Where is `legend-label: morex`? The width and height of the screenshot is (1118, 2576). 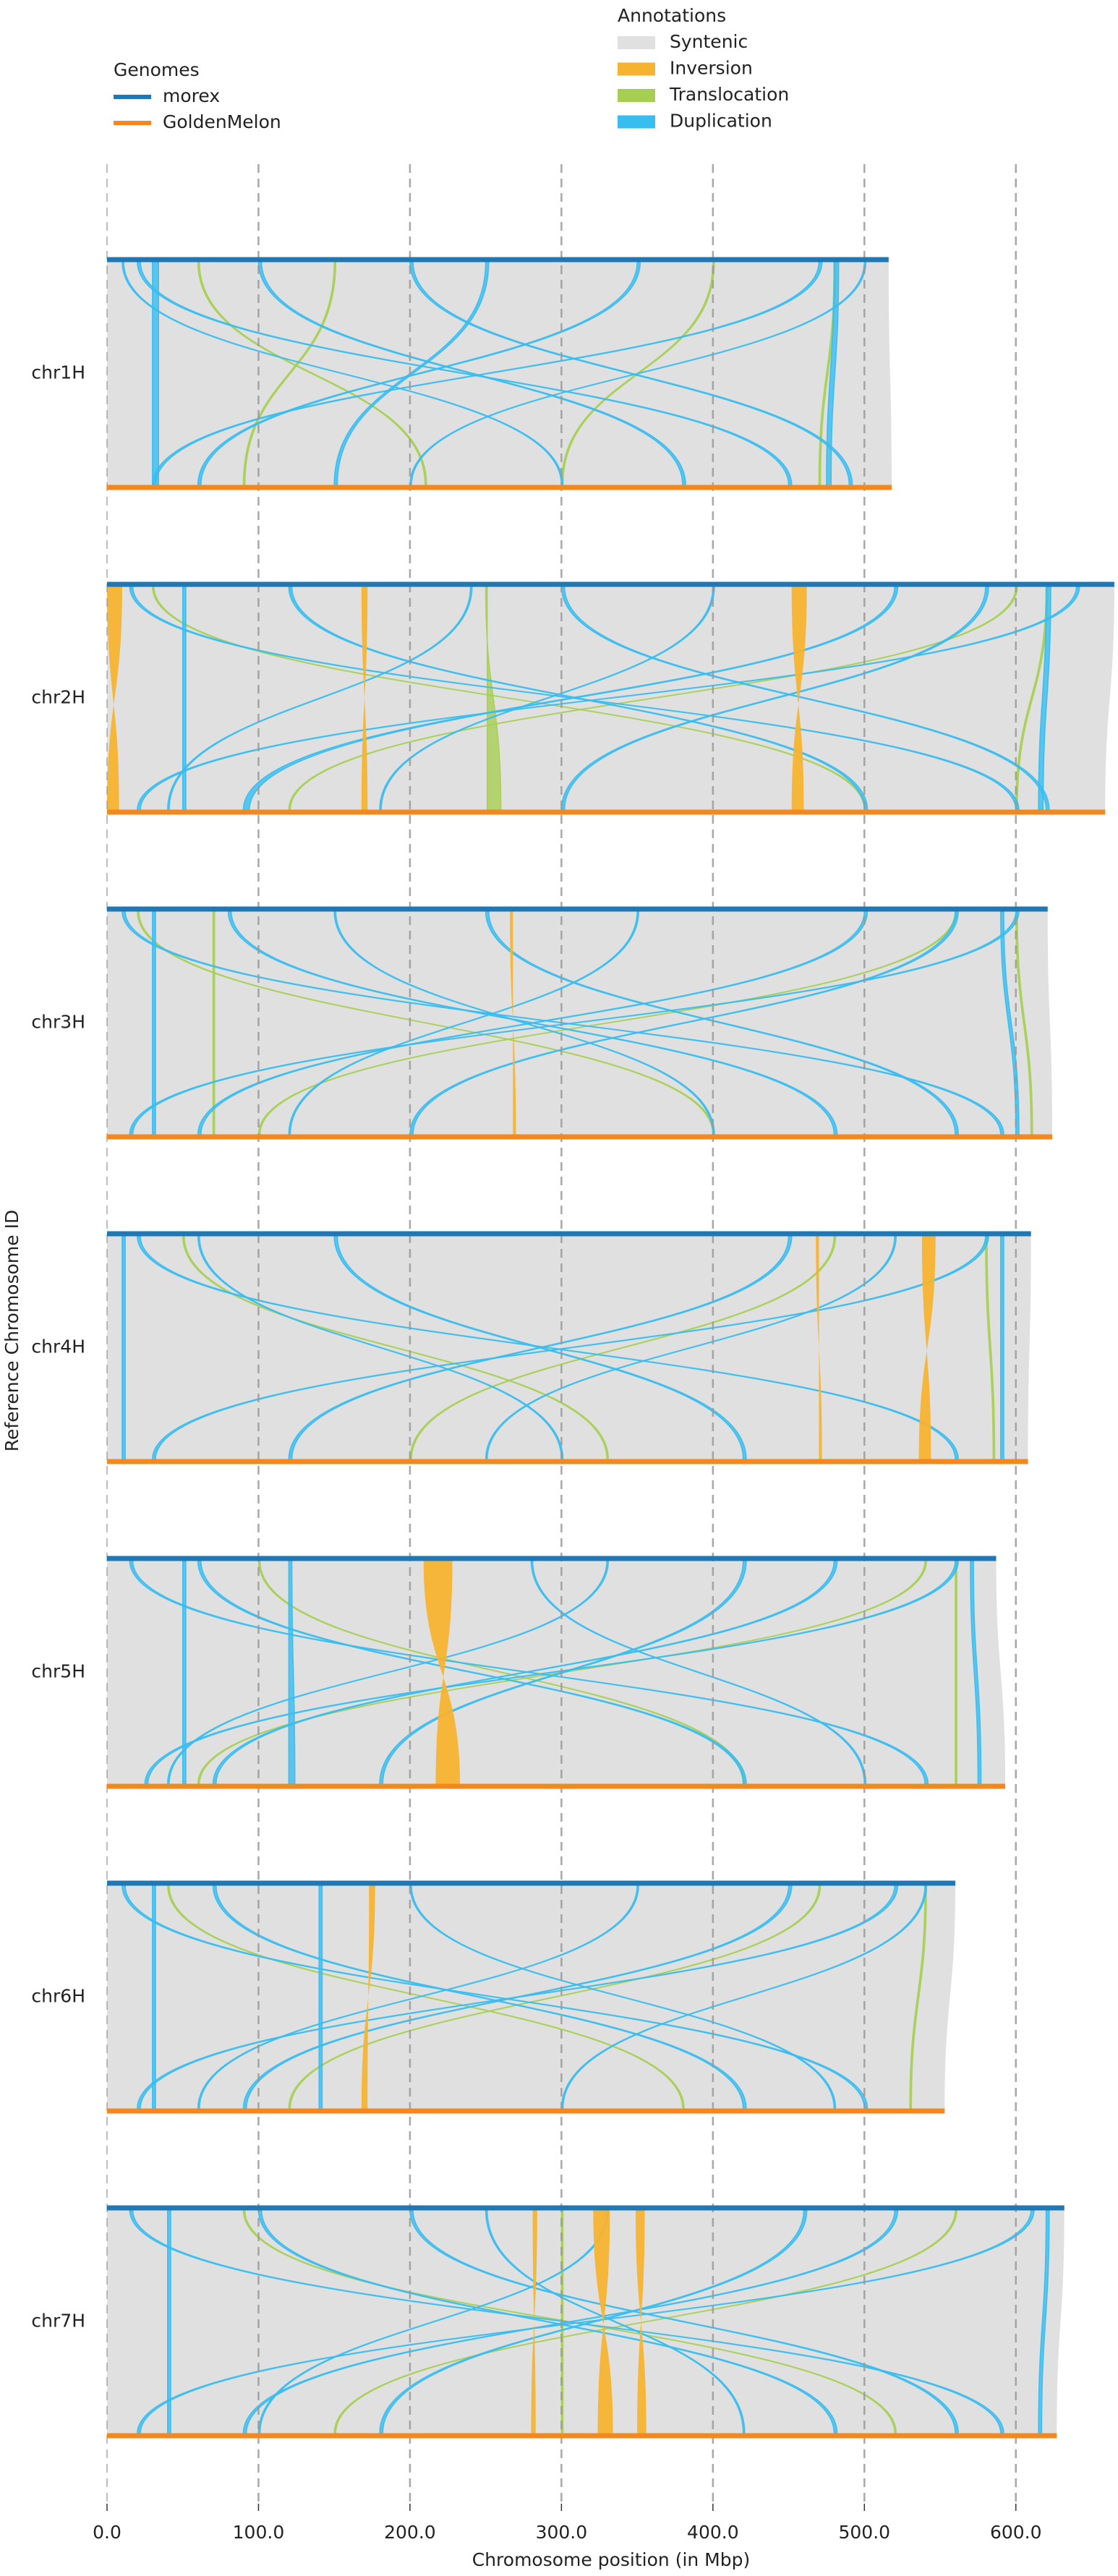
legend-label: morex is located at coordinates (192, 95).